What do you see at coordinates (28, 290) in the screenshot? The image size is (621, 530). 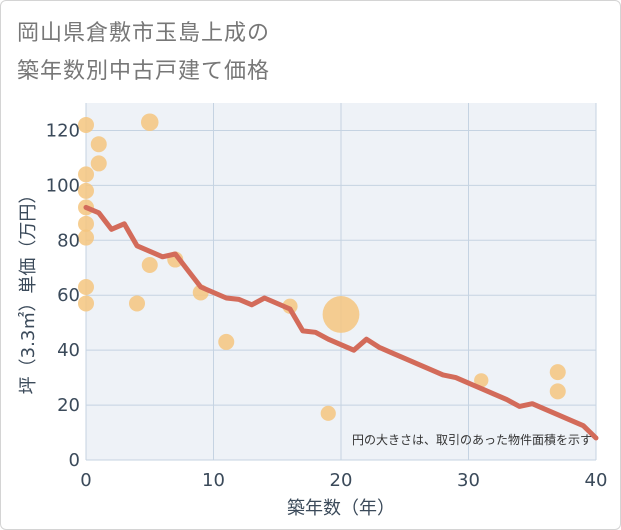 I see `y-axis-title: 坪（3.3㎡）単価（万円）` at bounding box center [28, 290].